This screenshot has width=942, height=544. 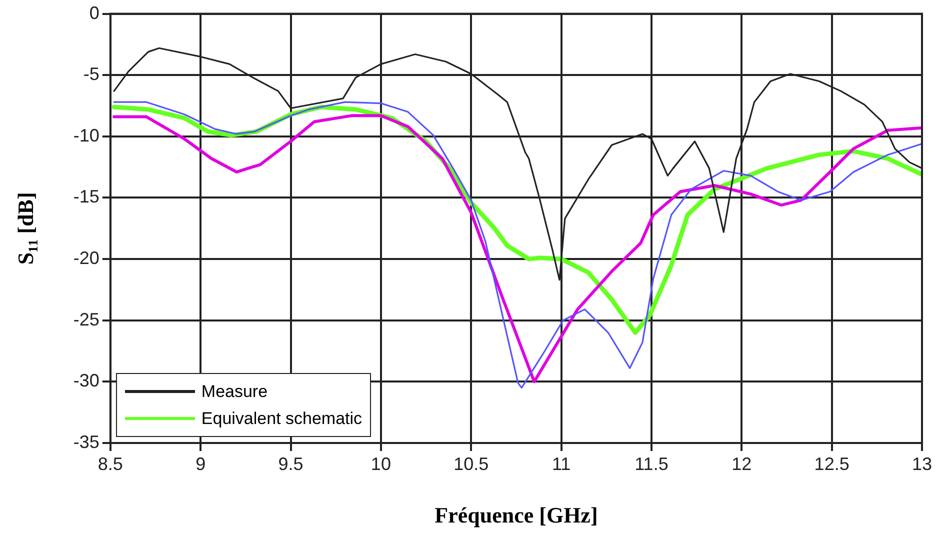 I want to click on y-tick-label: -35, so click(x=86, y=442).